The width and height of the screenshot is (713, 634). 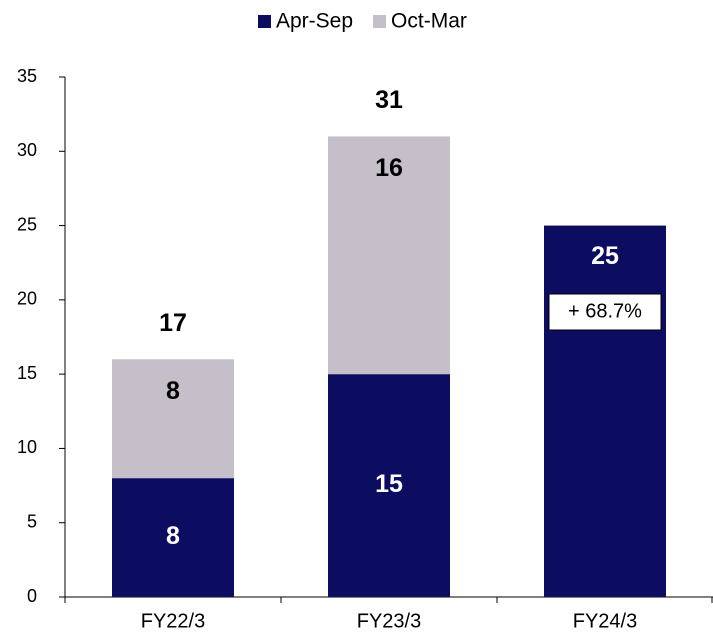 I want to click on x-tick-label: FY23/3, so click(x=389, y=621).